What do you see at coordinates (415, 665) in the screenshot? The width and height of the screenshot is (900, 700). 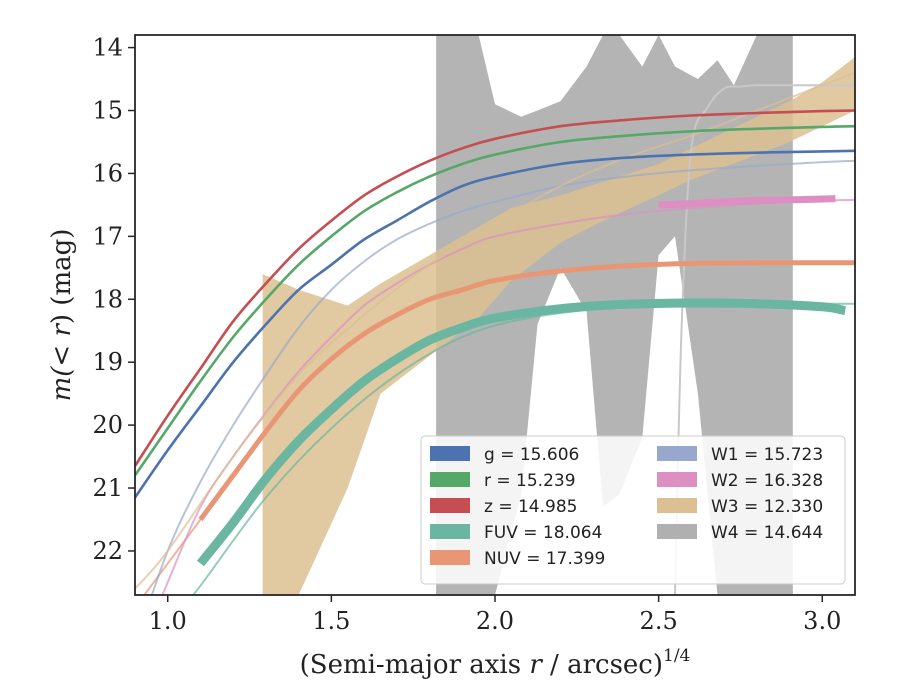 I see `x-axis-title-main: (Semi-major axis` at bounding box center [415, 665].